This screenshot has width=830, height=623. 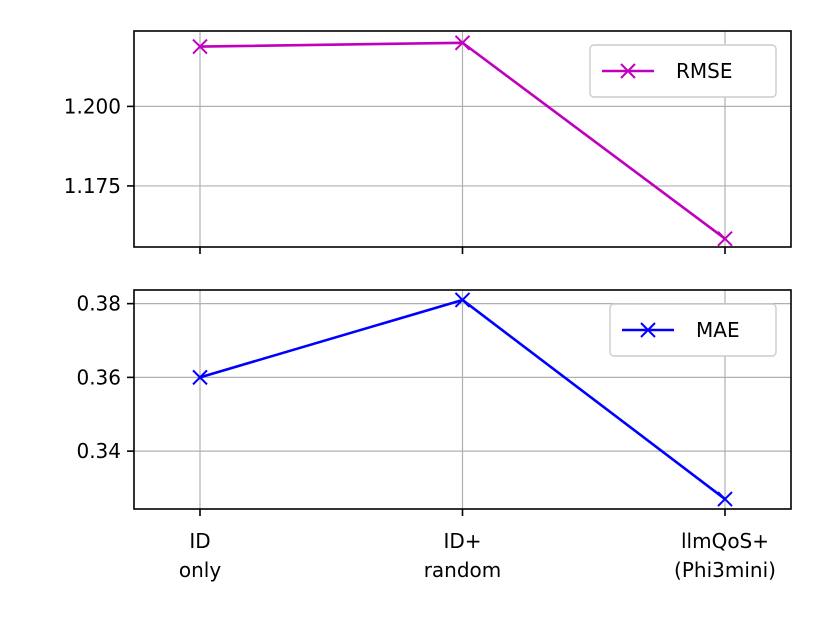 What do you see at coordinates (199, 541) in the screenshot?
I see `x-tick-label: ID` at bounding box center [199, 541].